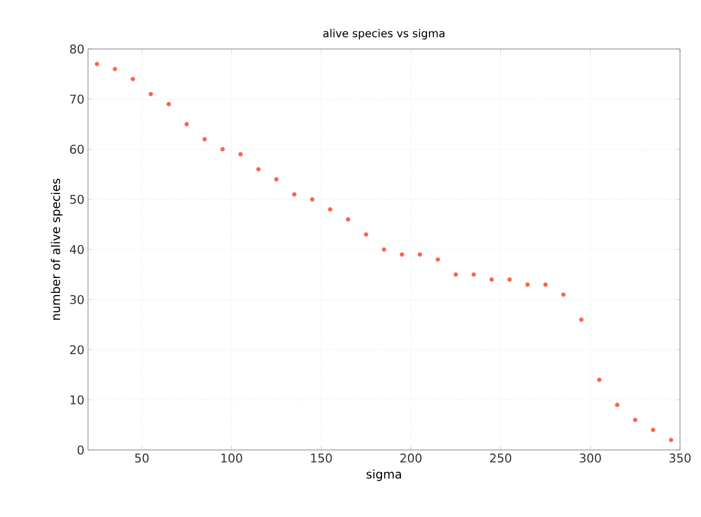 Image resolution: width=701 pixels, height=517 pixels. I want to click on y-tick-label: 0, so click(81, 450).